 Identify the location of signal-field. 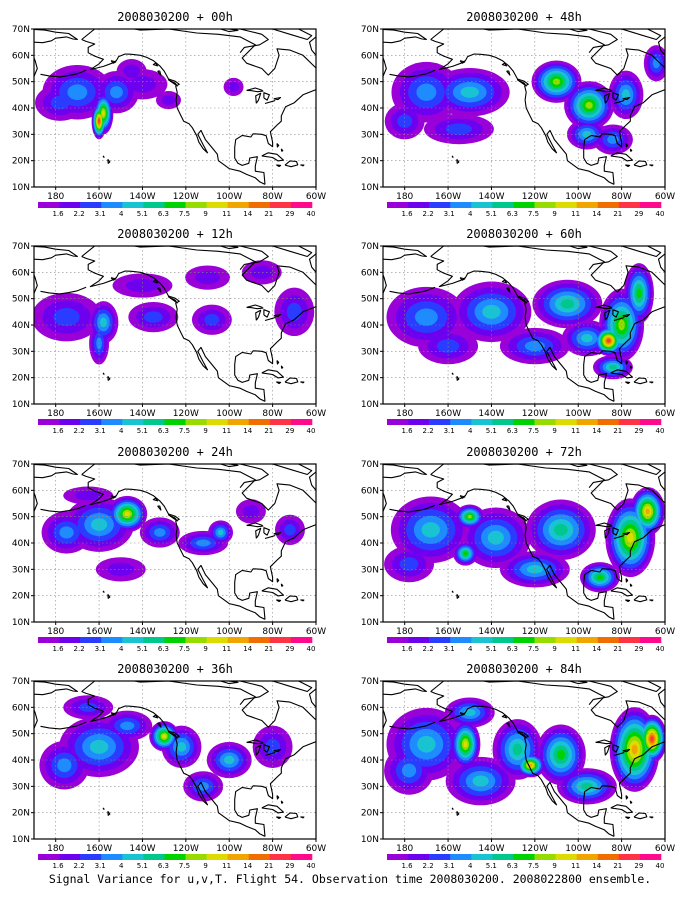
(175, 325).